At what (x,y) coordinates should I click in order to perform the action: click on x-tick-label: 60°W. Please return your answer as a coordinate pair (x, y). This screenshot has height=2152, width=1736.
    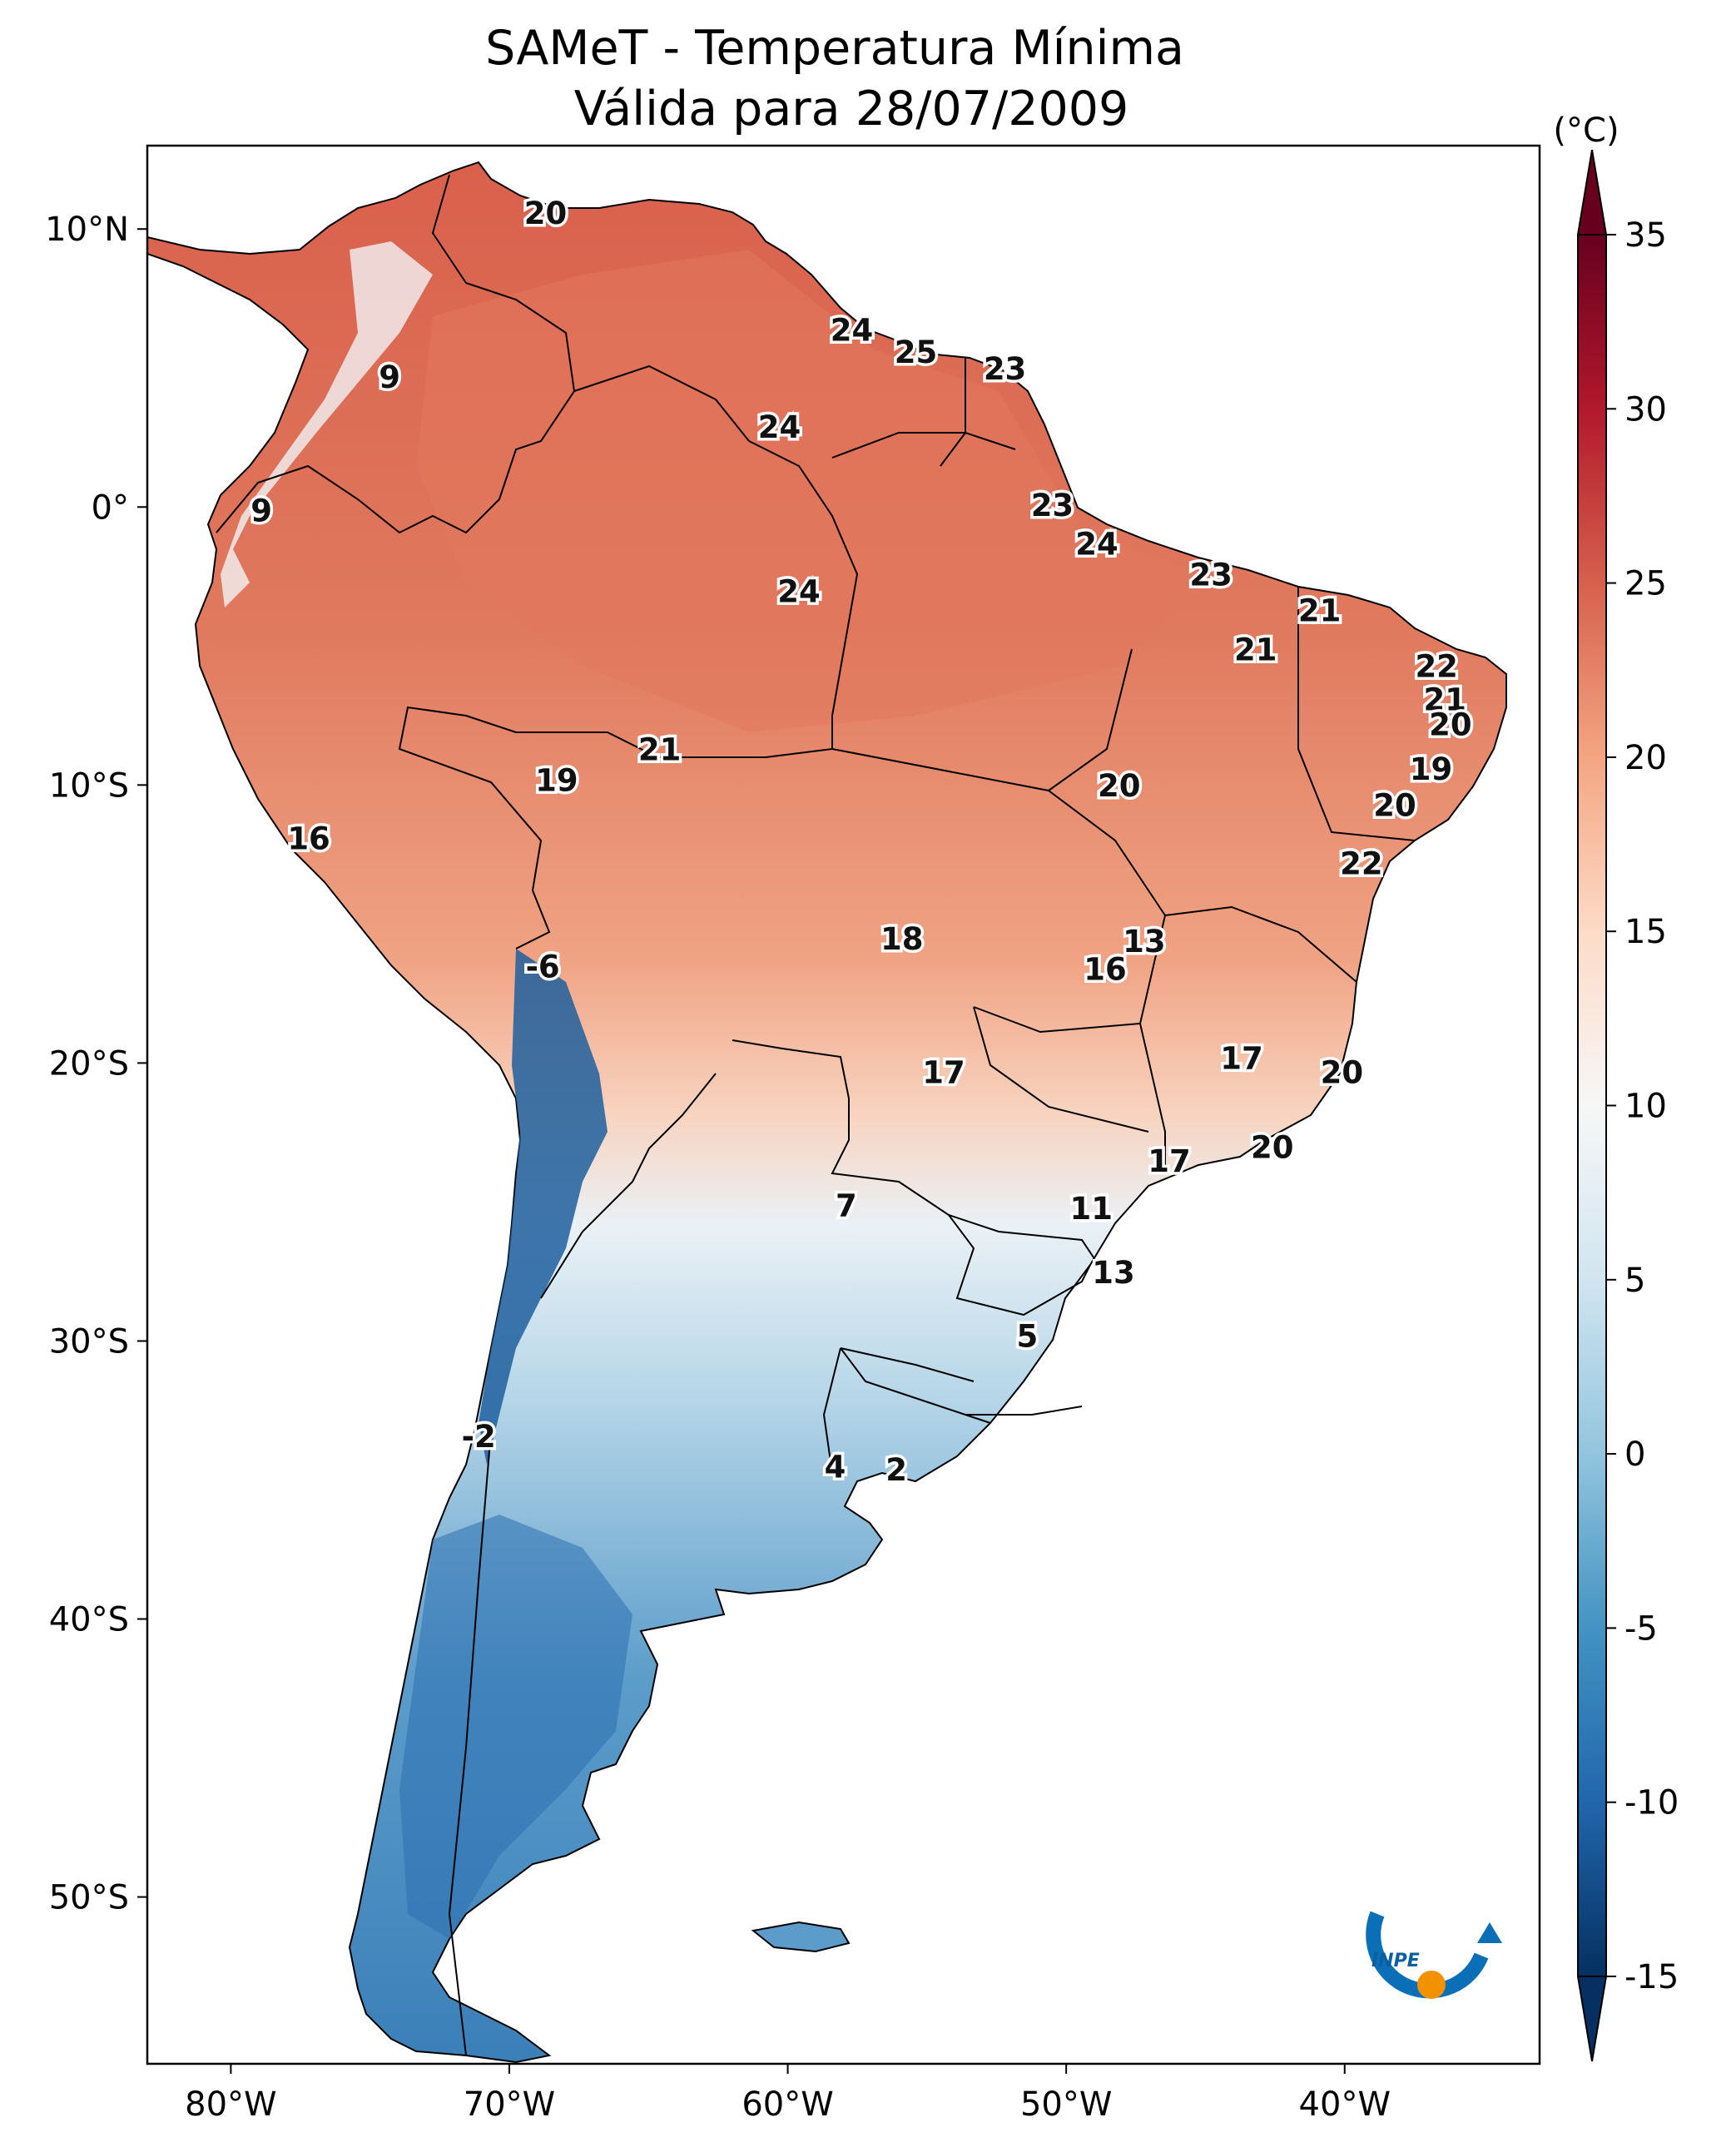
    Looking at the image, I should click on (787, 2104).